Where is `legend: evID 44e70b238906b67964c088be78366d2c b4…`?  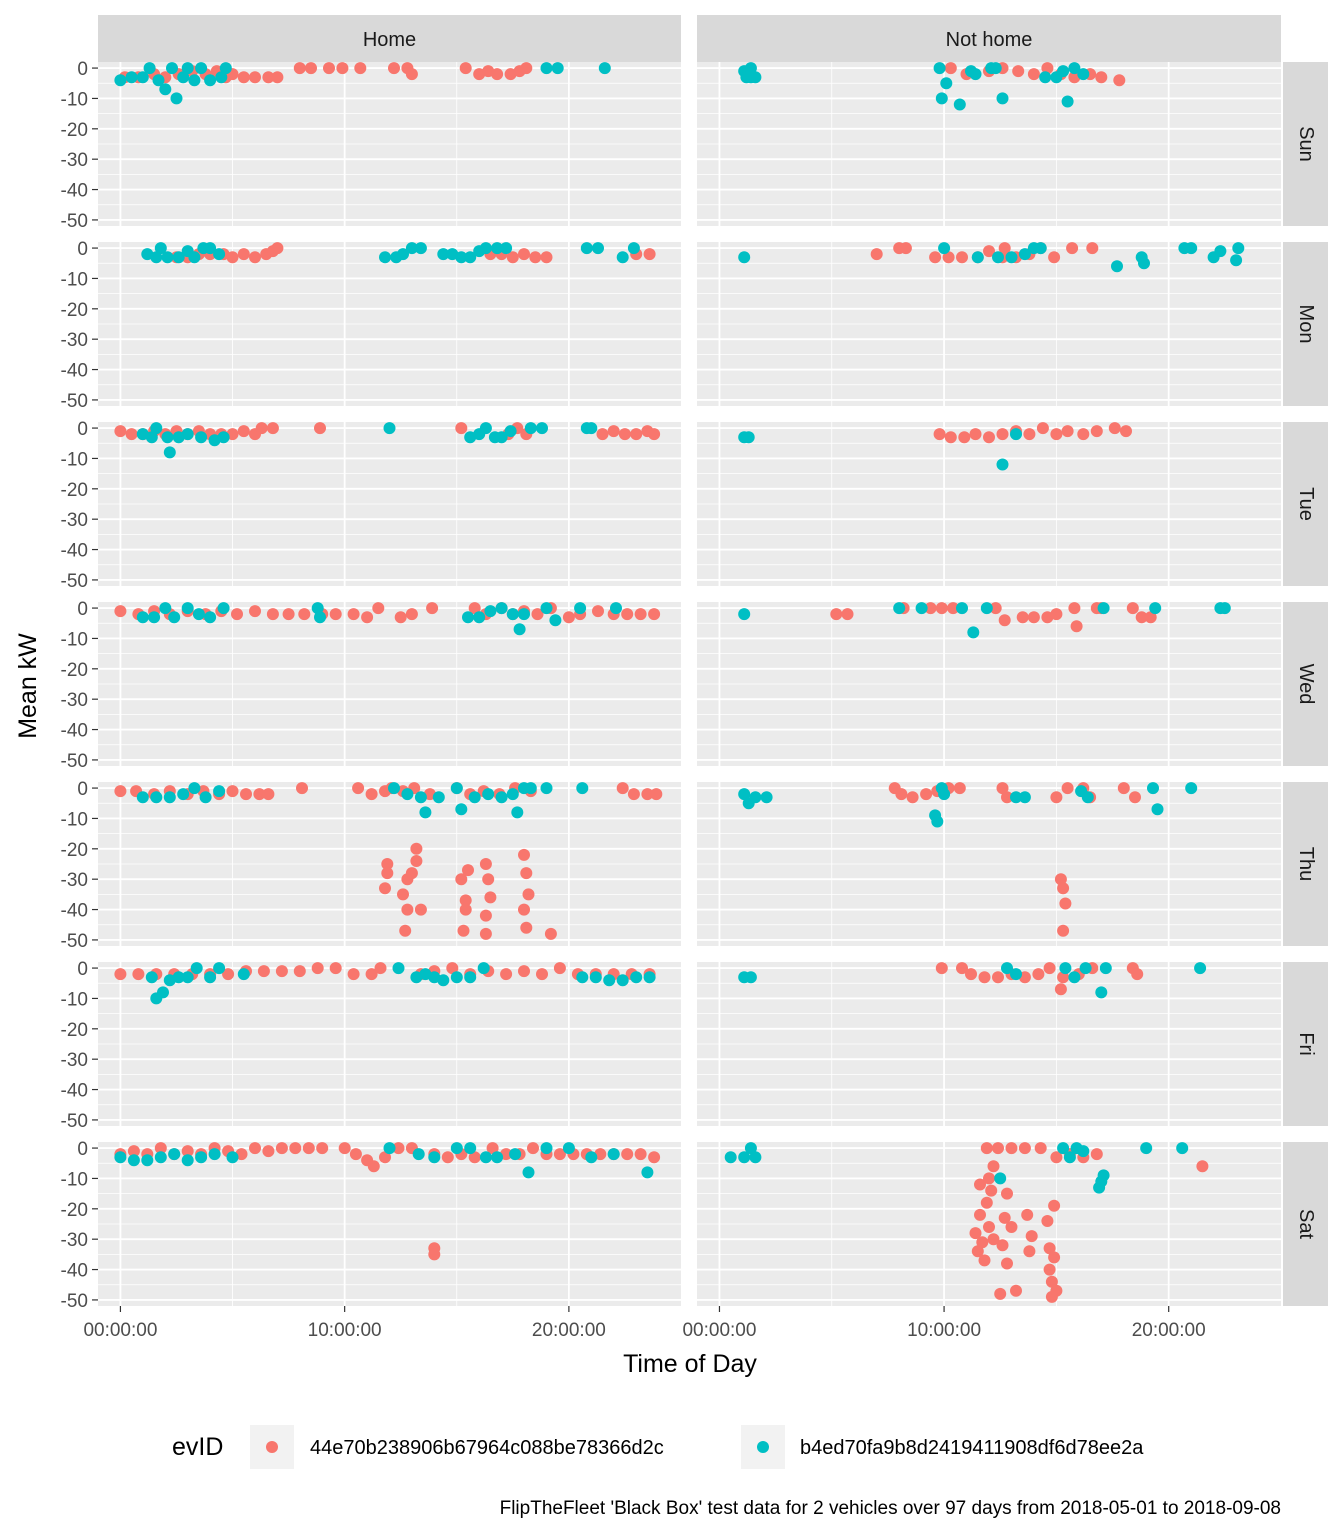
legend: evID 44e70b238906b67964c088be78366d2c b4… is located at coordinates (658, 1447).